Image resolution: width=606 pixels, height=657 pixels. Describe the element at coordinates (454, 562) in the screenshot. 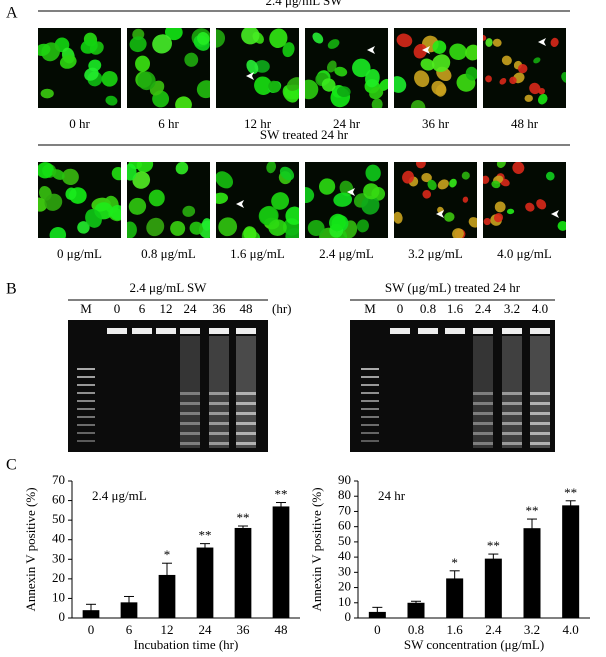

I see `significance: *` at that location.